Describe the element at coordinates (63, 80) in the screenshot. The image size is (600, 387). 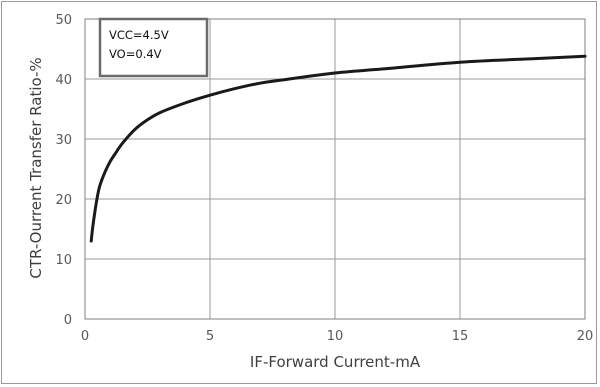
I see `y-tick-label: 40` at that location.